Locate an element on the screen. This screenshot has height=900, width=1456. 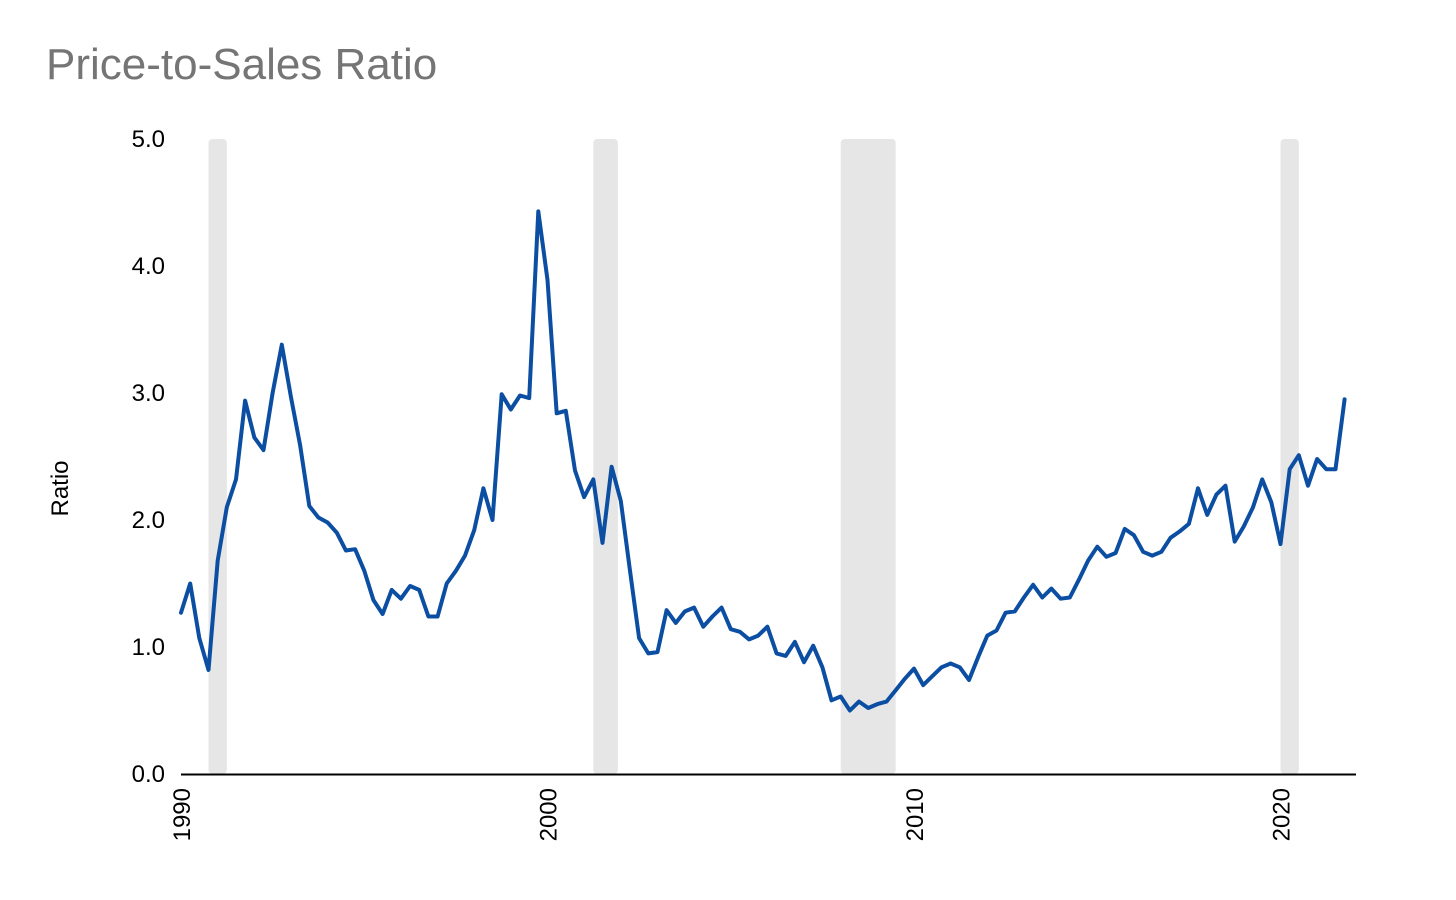
y-axis-label: Ratio is located at coordinates (60, 488).